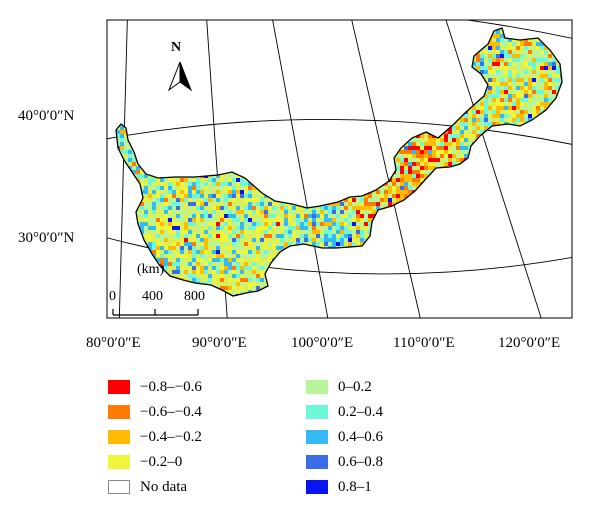  Describe the element at coordinates (46, 238) in the screenshot. I see `lat-label-30: 30°0′0″N` at that location.